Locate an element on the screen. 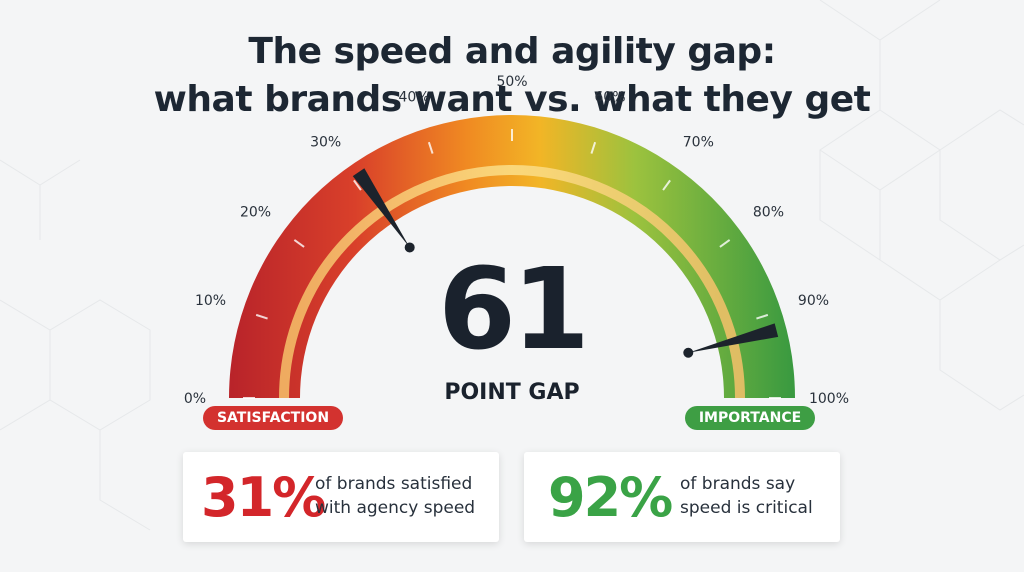 The image size is (1024, 572). gauge-tick-label: 80% is located at coordinates (768, 213).